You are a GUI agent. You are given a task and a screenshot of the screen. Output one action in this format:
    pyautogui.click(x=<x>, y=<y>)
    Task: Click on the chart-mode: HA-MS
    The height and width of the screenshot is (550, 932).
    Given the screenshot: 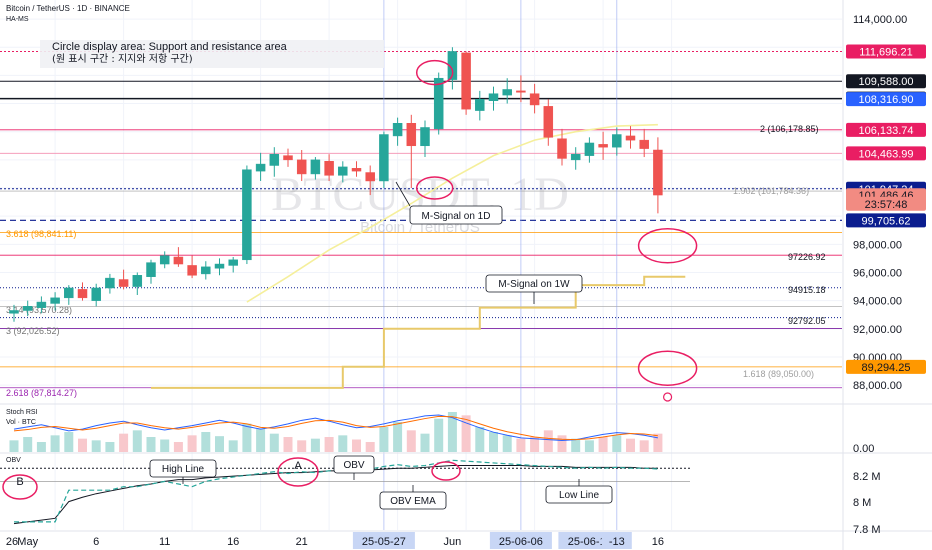 What is the action you would take?
    pyautogui.click(x=17, y=19)
    